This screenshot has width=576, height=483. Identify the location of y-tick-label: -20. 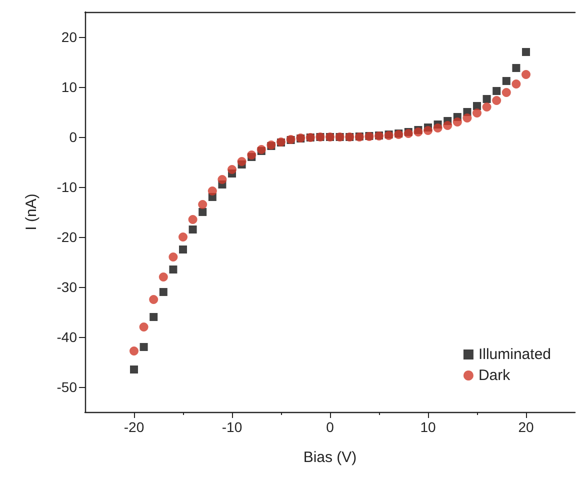
(67, 237).